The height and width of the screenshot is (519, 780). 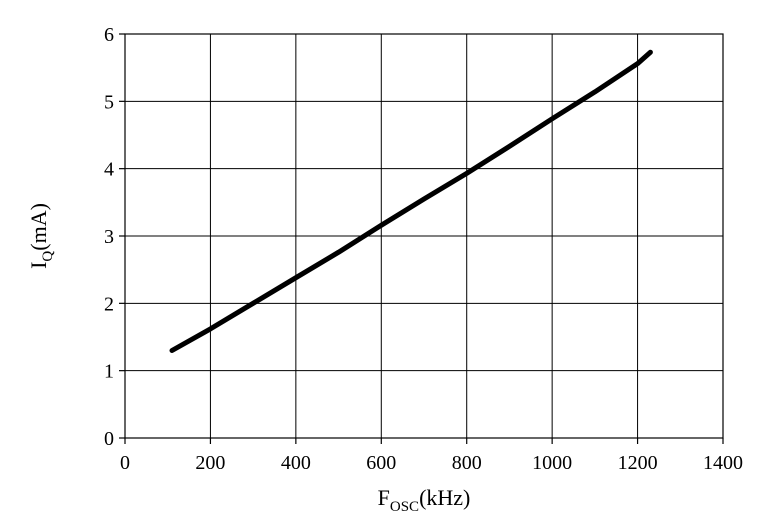 What do you see at coordinates (444, 497) in the screenshot?
I see `x-axis-title-rest: (kHz)` at bounding box center [444, 497].